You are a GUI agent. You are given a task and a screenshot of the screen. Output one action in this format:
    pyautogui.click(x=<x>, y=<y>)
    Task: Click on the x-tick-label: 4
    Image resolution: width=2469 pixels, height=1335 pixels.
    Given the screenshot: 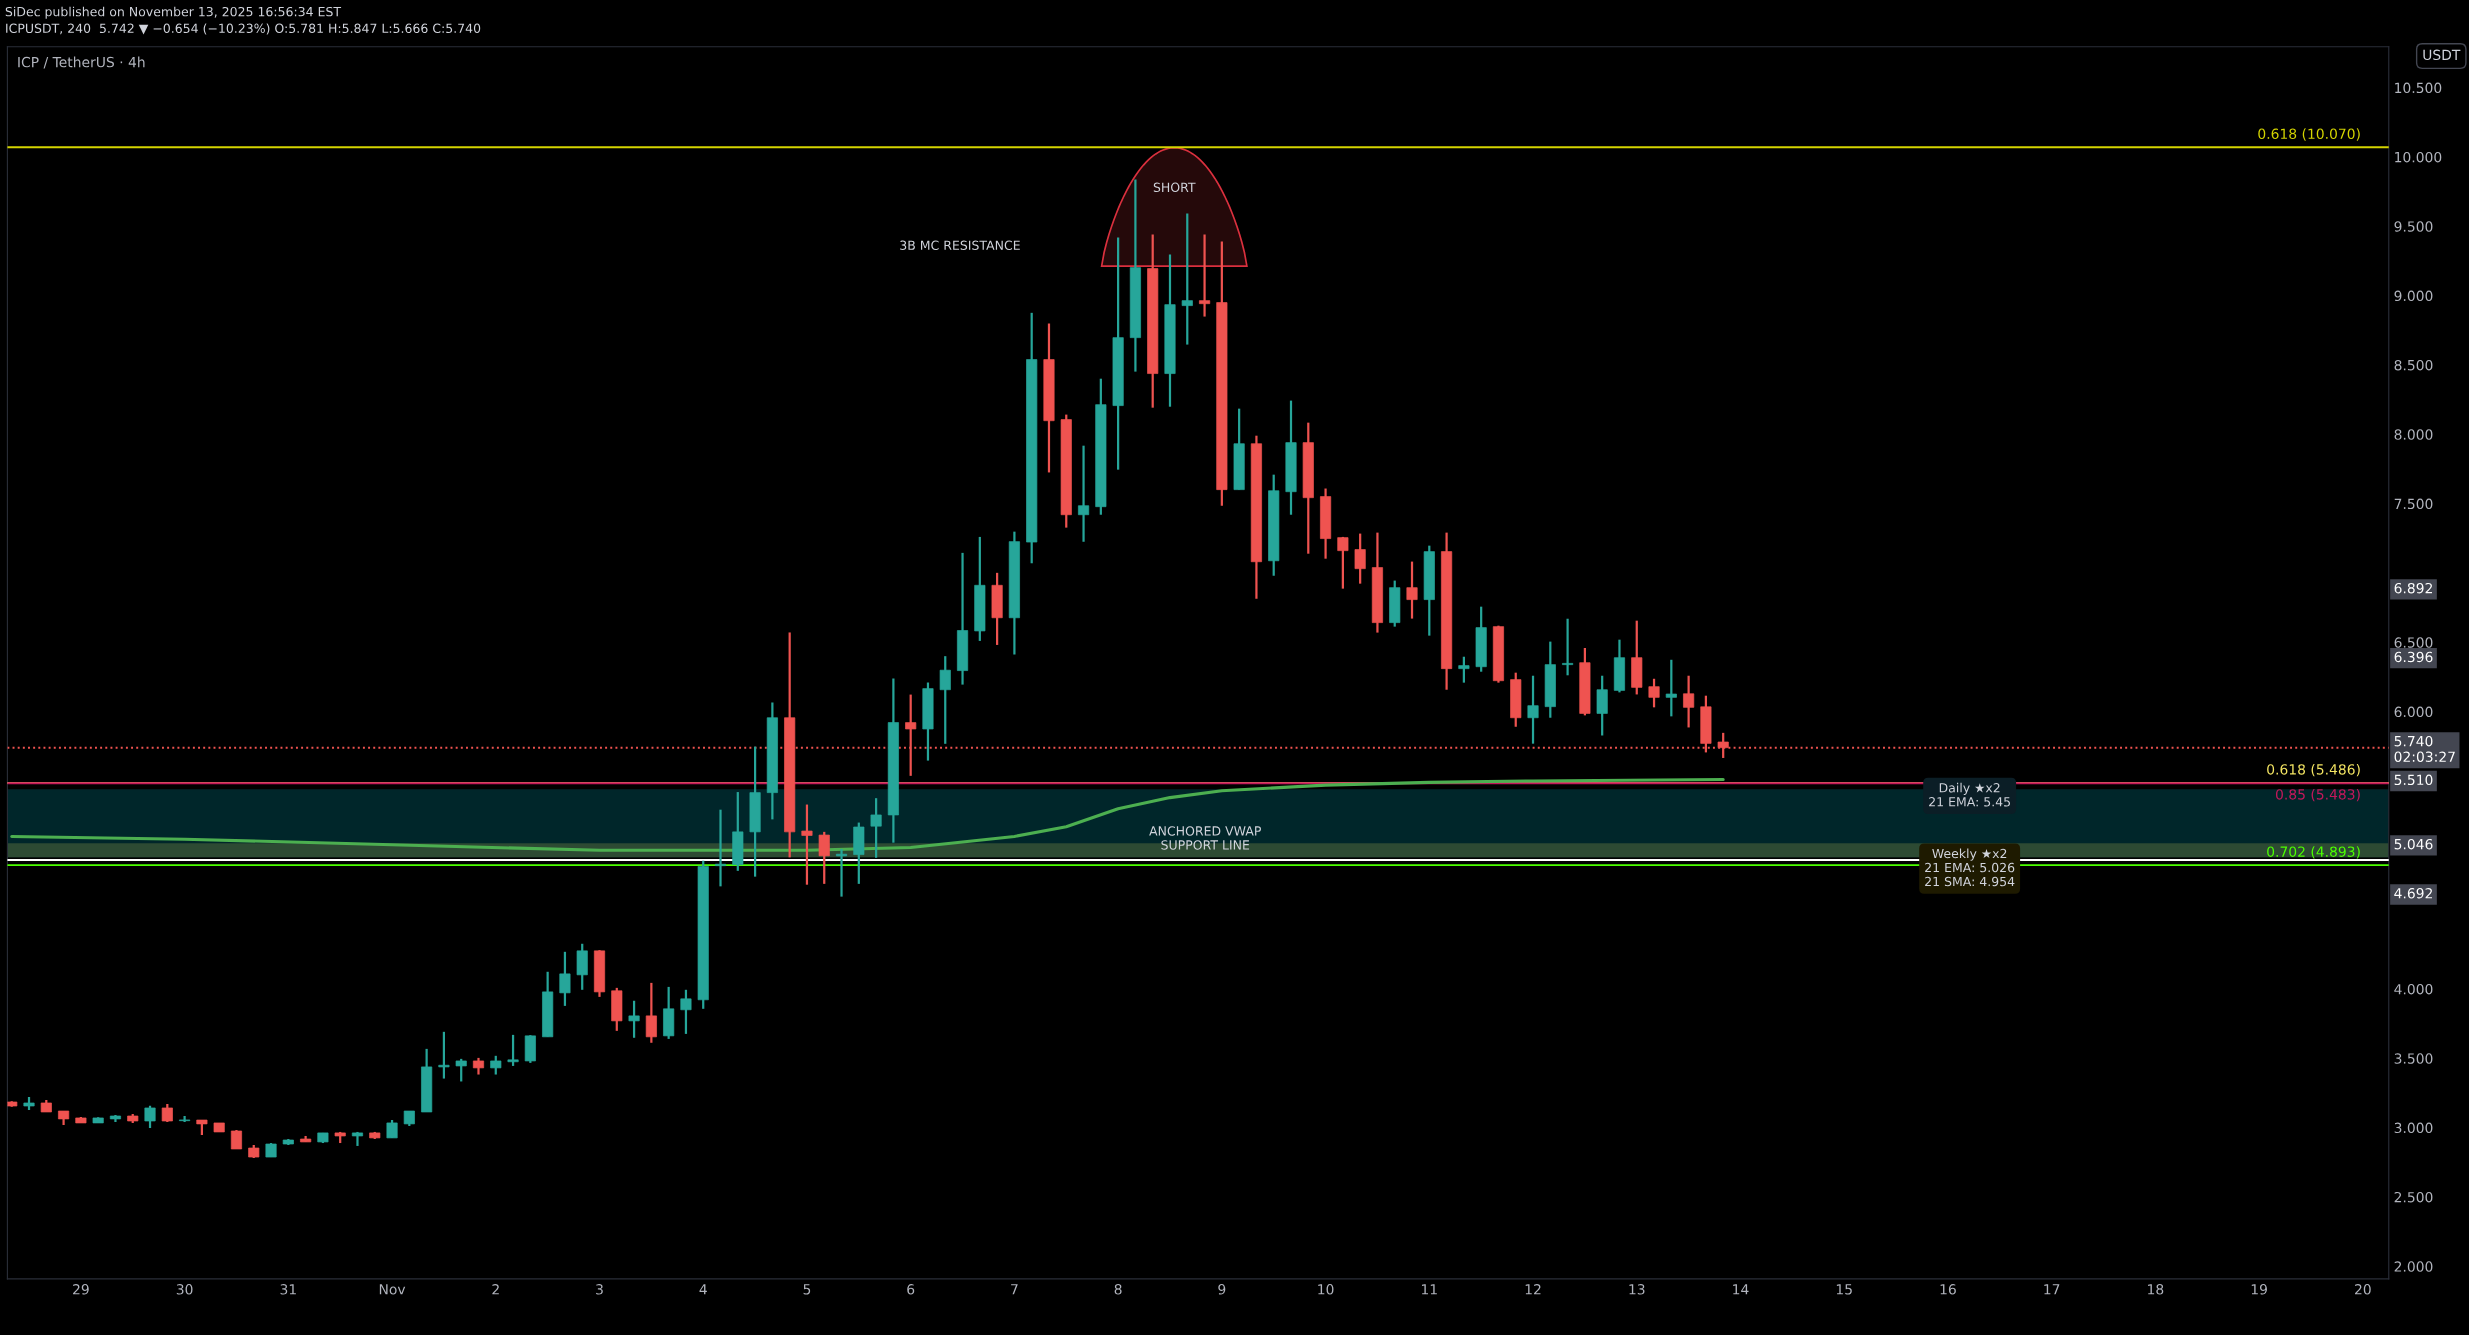 What is the action you would take?
    pyautogui.click(x=703, y=1289)
    